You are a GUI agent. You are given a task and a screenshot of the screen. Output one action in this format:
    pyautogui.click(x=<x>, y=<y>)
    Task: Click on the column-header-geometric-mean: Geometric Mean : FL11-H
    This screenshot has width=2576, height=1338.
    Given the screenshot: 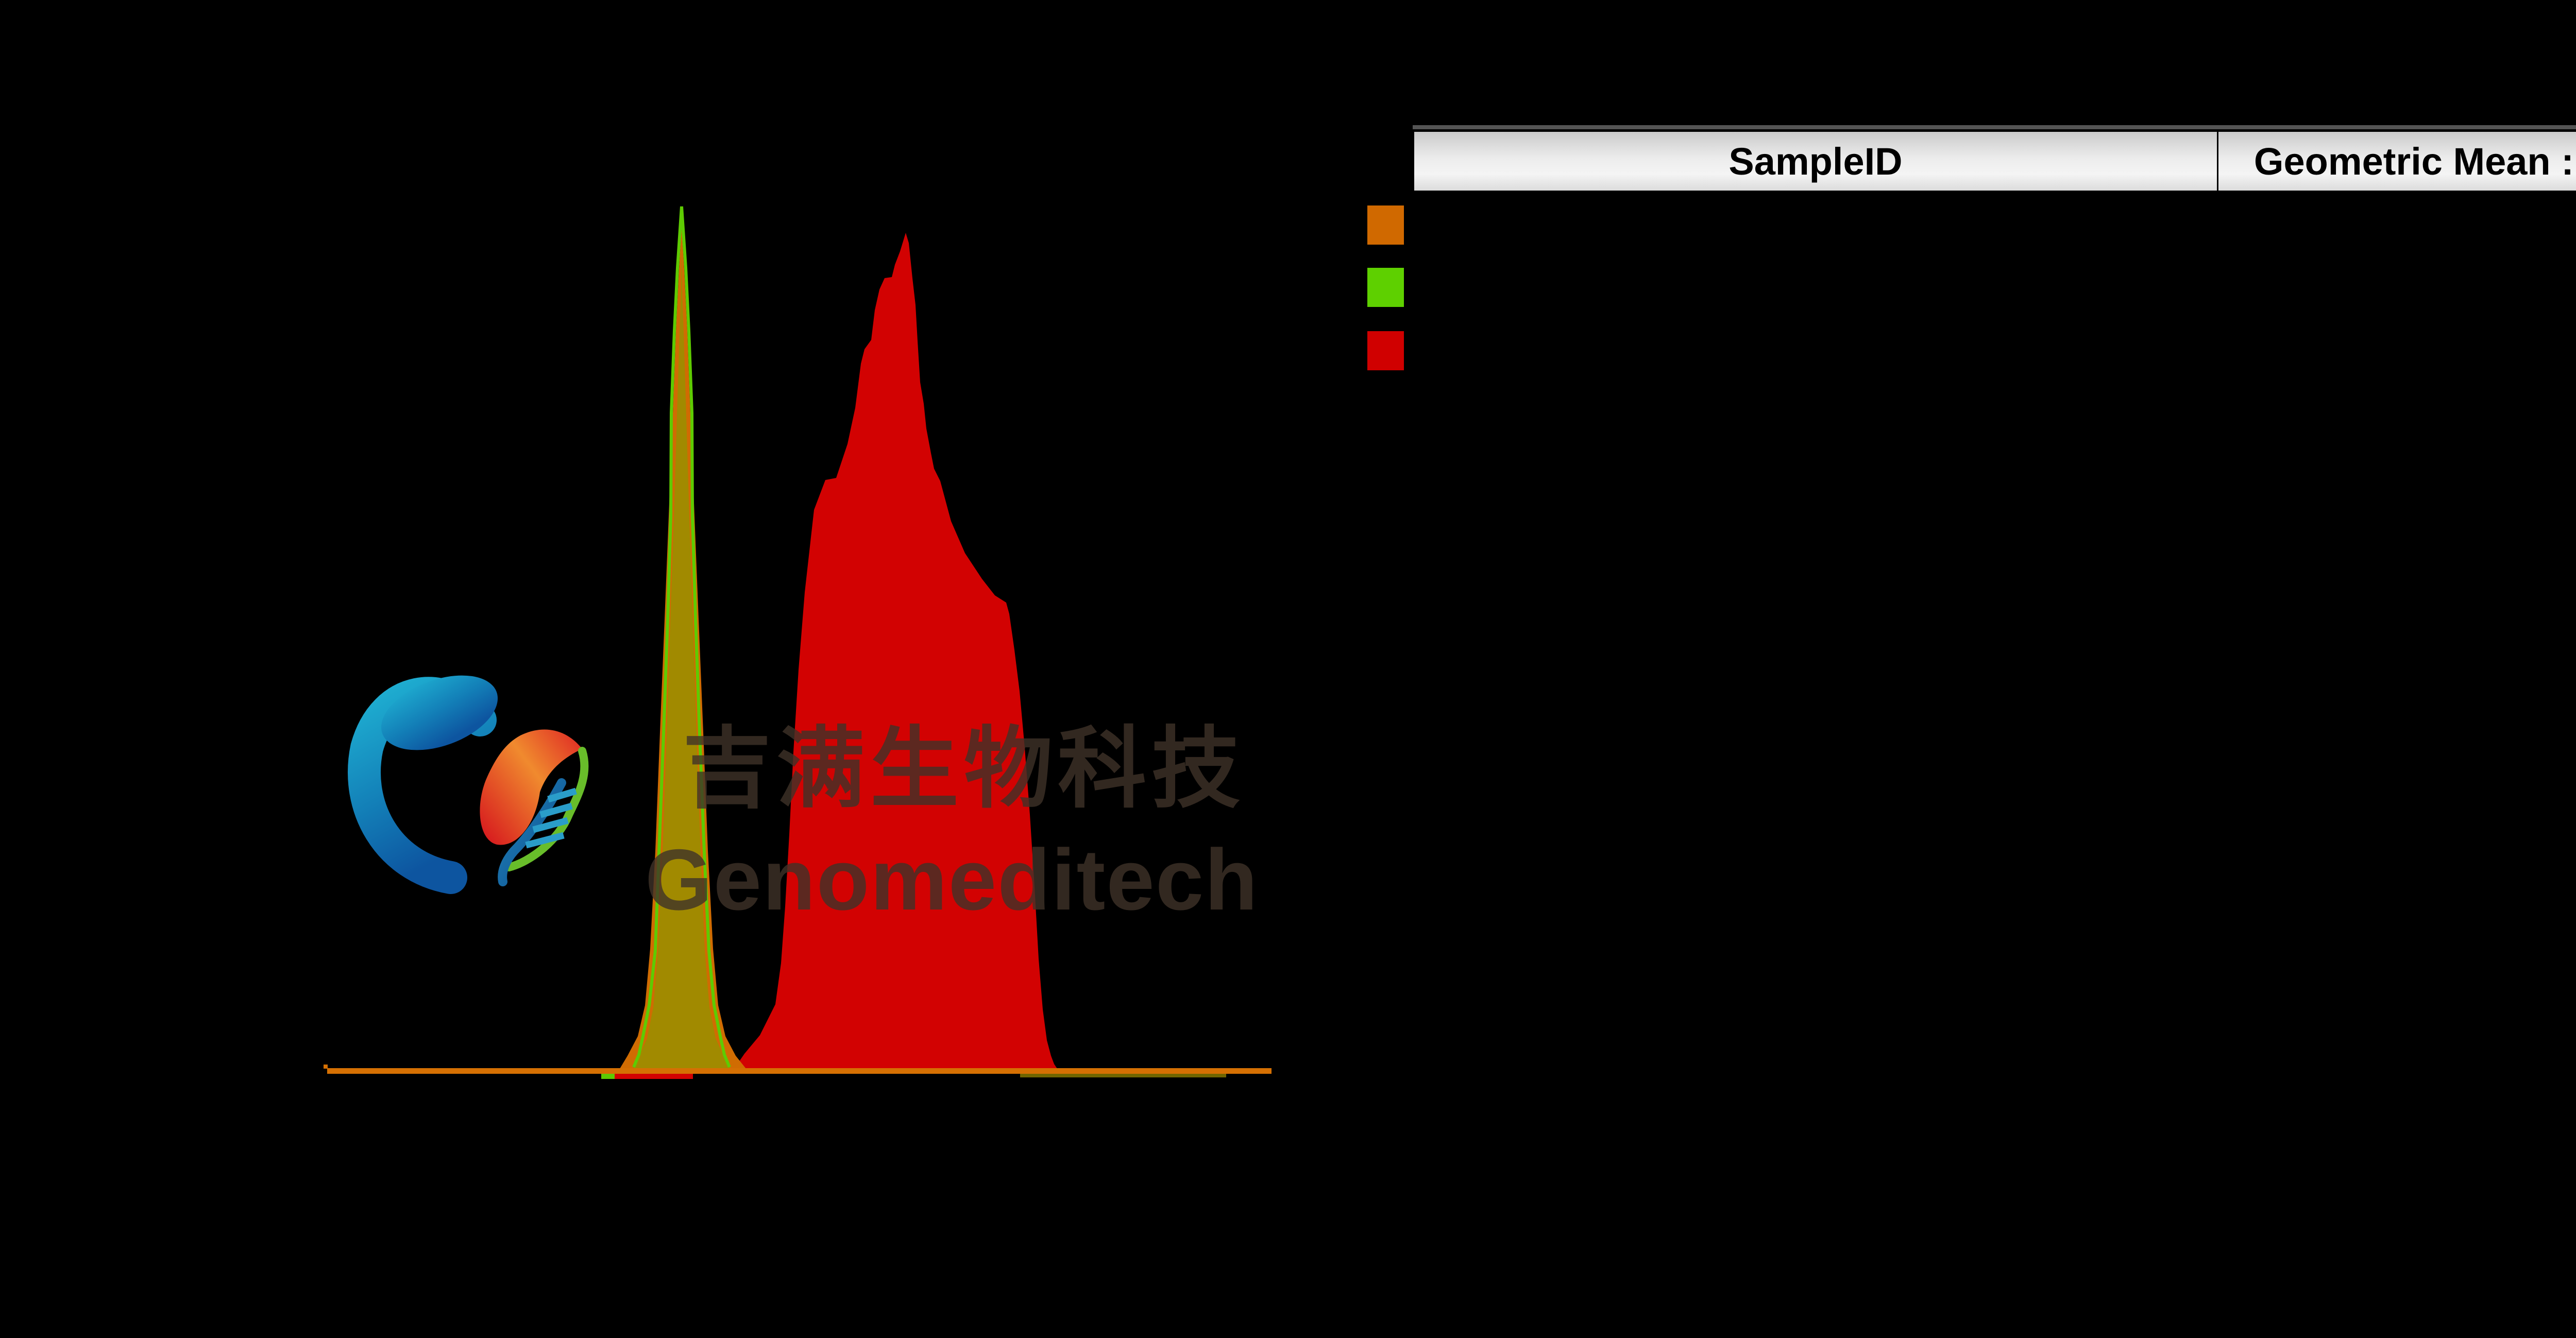 What is the action you would take?
    pyautogui.click(x=2397, y=161)
    